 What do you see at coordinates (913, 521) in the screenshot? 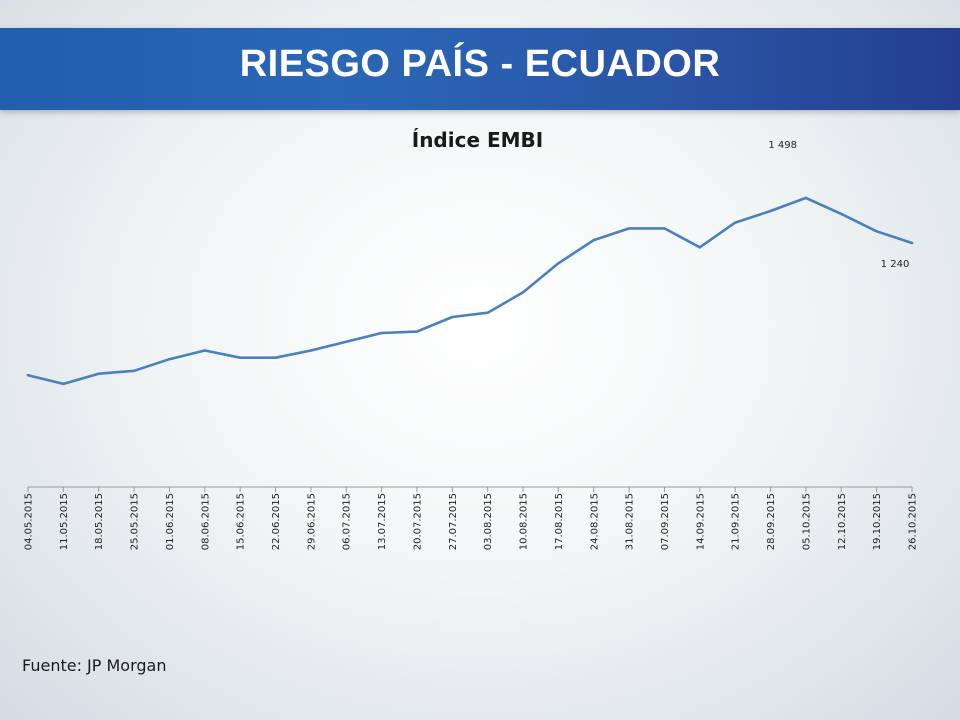
I see `x-tick-label: 26.10.2015` at bounding box center [913, 521].